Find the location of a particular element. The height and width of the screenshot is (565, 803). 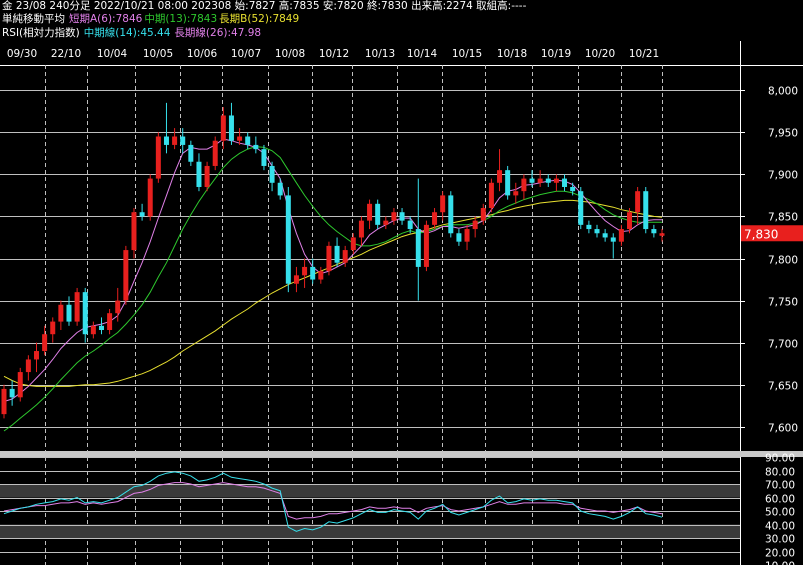

y-tick-label: 7,750 is located at coordinates (783, 303).